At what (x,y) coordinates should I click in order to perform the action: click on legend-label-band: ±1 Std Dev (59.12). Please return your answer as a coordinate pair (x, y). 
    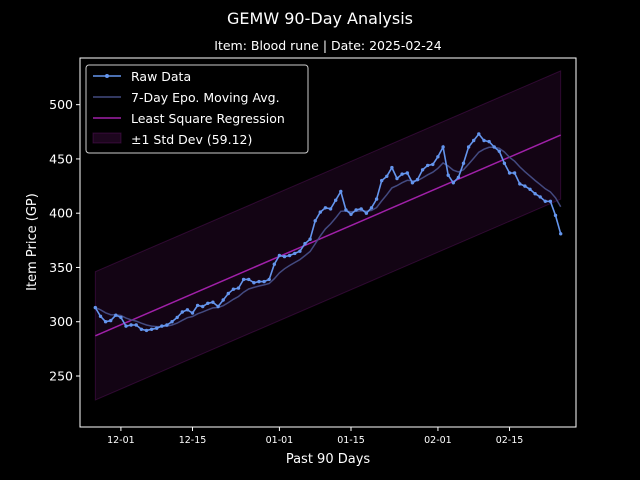
    Looking at the image, I should click on (191, 139).